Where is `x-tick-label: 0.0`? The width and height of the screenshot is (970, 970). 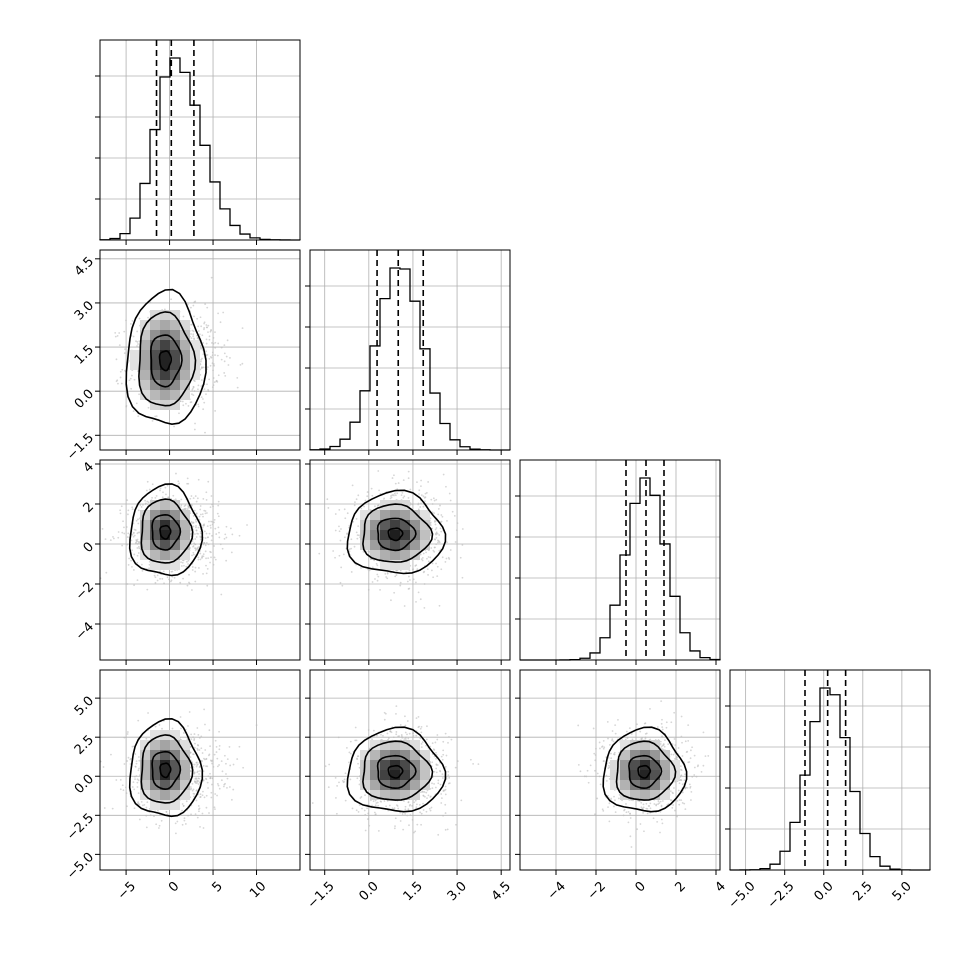 x-tick-label: 0.0 is located at coordinates (369, 891).